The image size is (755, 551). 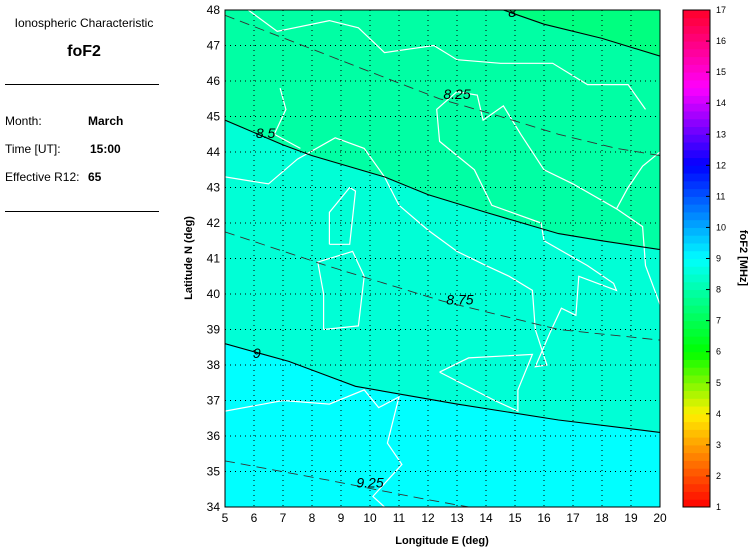 What do you see at coordinates (720, 196) in the screenshot?
I see `colorbar-tick-label: 11` at bounding box center [720, 196].